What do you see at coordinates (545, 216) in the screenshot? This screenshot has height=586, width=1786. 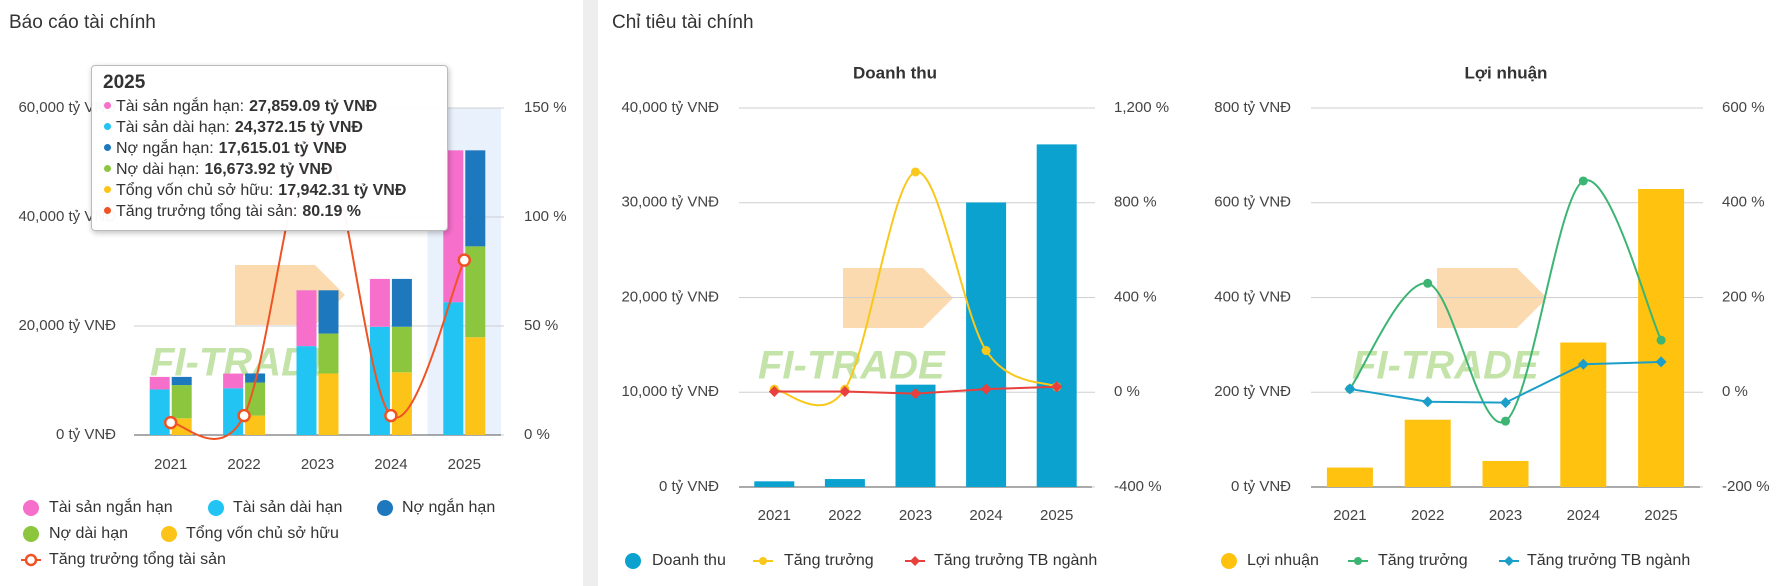 I see `y2-tick-label: 100 %` at bounding box center [545, 216].